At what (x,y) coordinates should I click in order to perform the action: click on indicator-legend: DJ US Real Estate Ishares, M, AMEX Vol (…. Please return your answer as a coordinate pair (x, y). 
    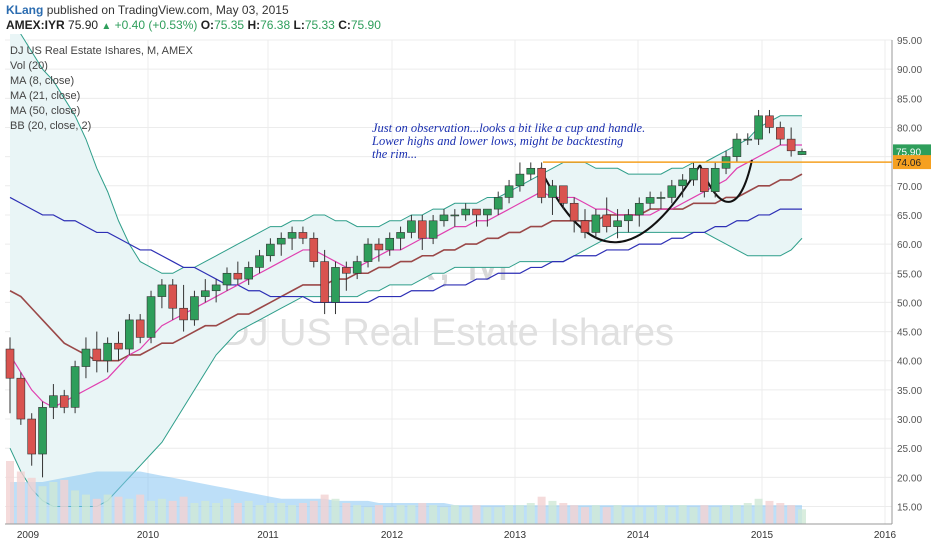
    Looking at the image, I should click on (101, 89).